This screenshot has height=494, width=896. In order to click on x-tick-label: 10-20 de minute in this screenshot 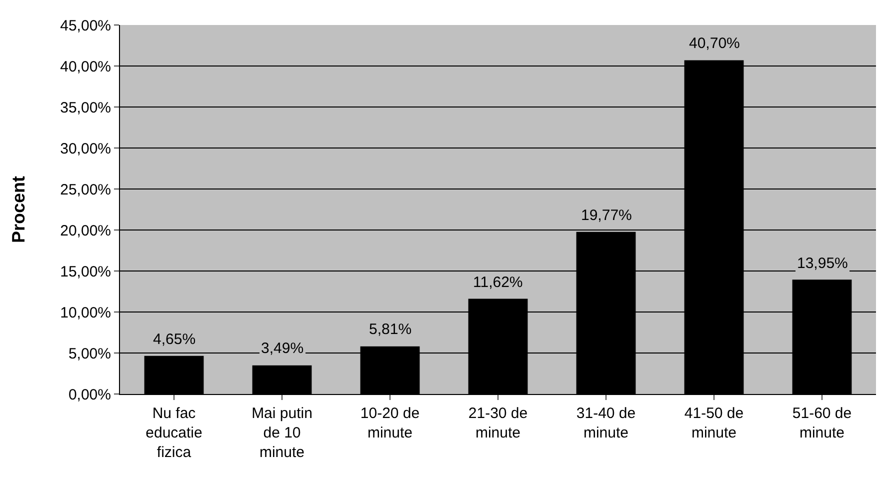, I will do `click(390, 423)`.